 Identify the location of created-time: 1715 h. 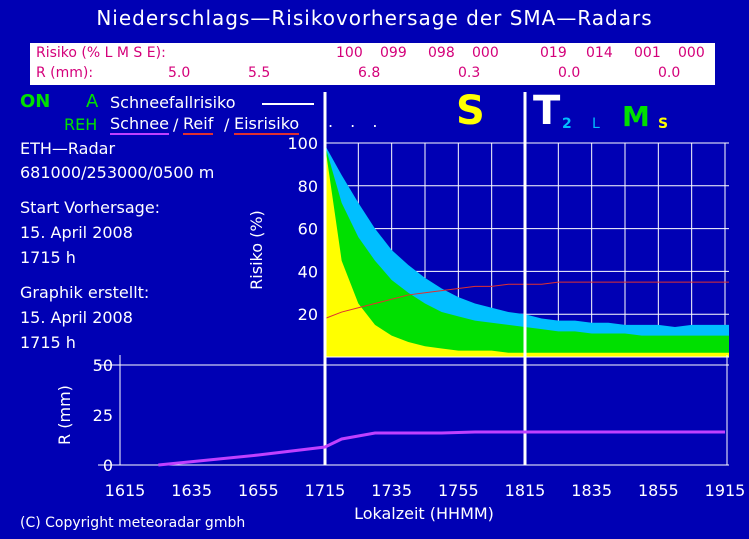
(48, 342).